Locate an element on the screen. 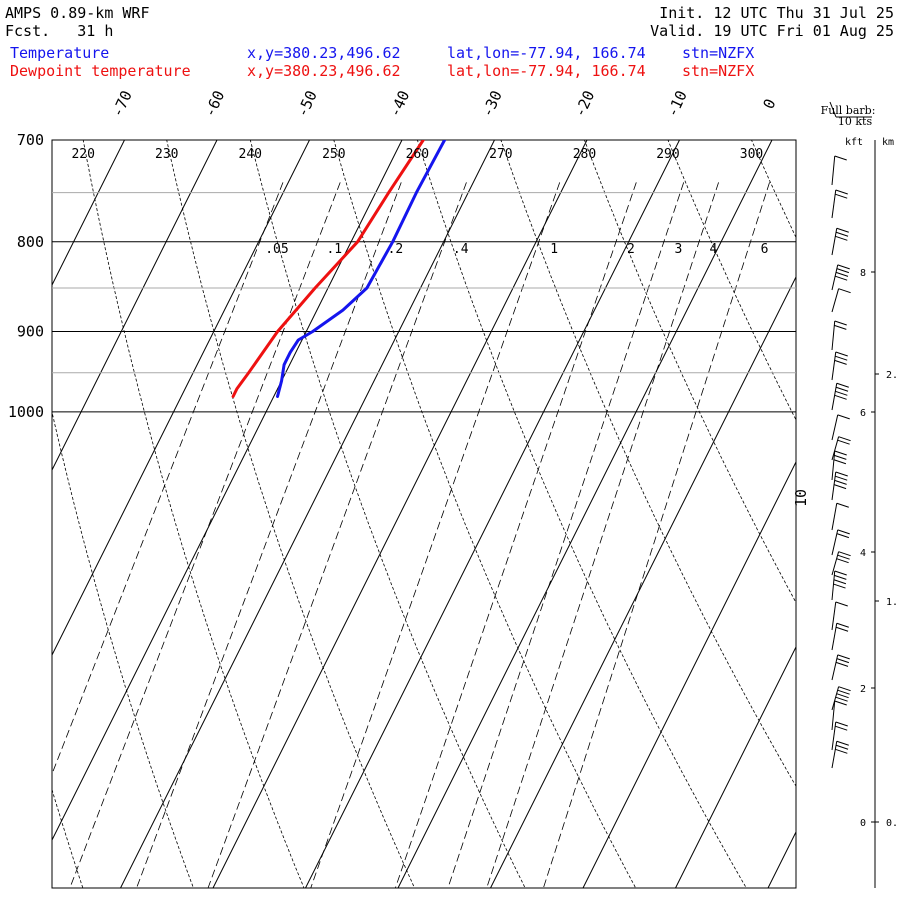 The width and height of the screenshot is (900, 900). mixing-ratio-label: .4 is located at coordinates (461, 249).